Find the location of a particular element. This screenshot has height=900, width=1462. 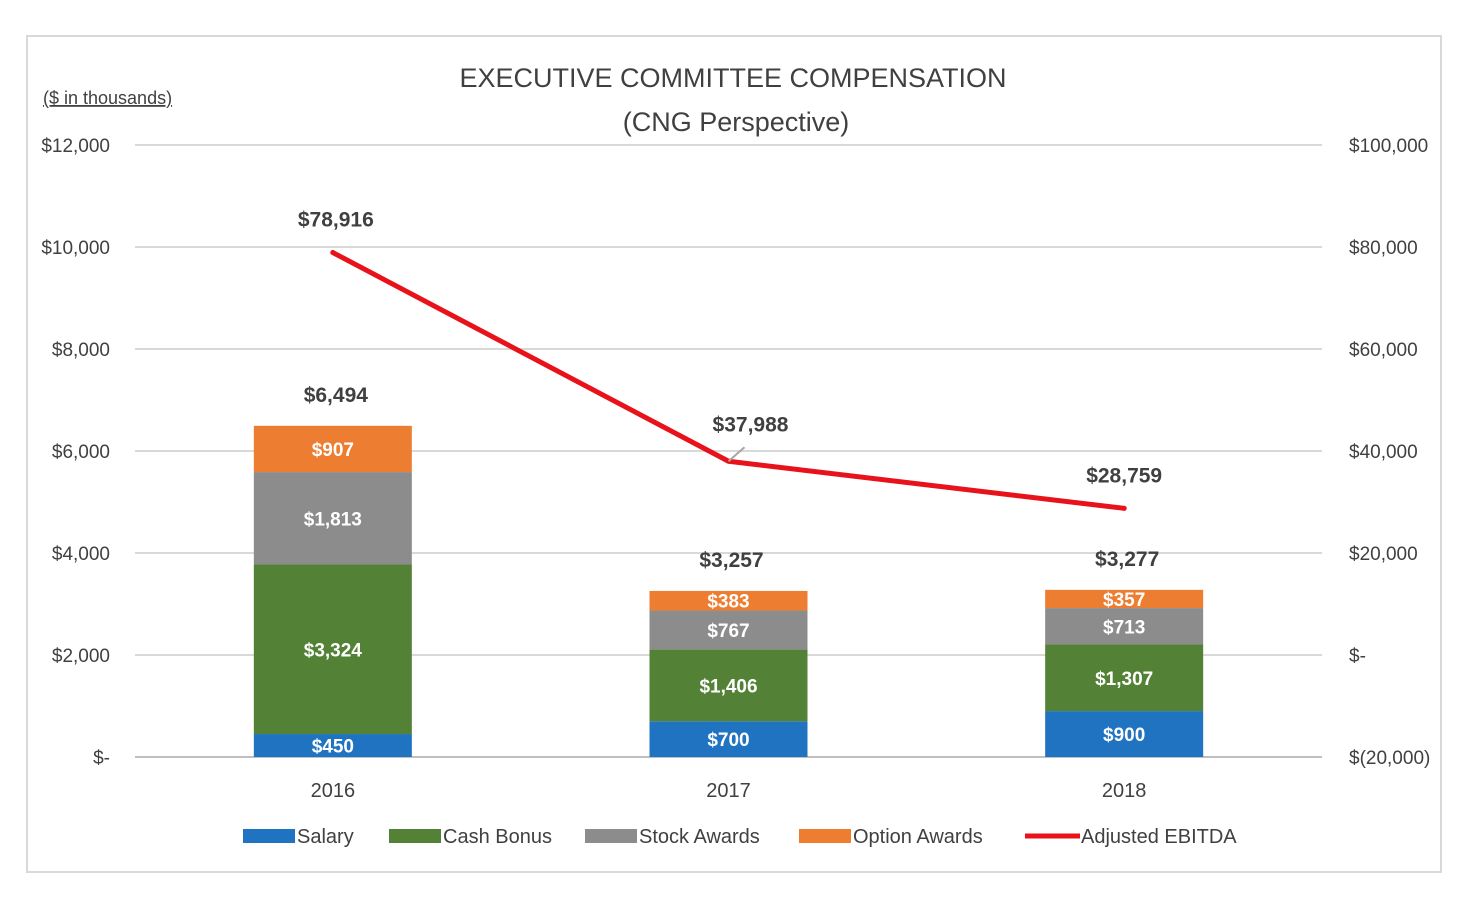

y-tick-label: $4,000 is located at coordinates (81, 554).